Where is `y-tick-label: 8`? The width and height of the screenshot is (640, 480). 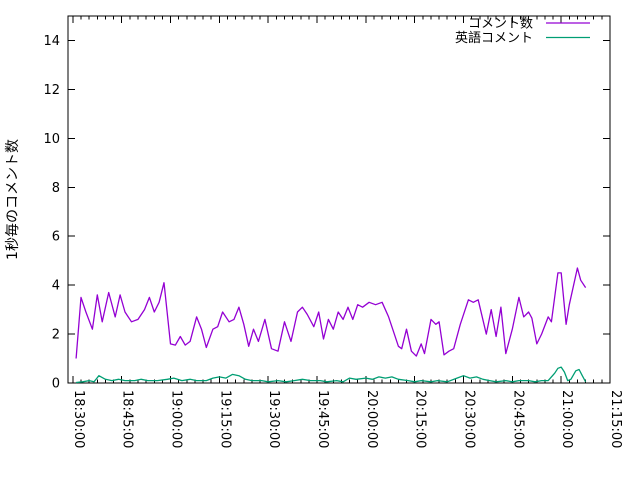 y-tick-label: 8 is located at coordinates (56, 188).